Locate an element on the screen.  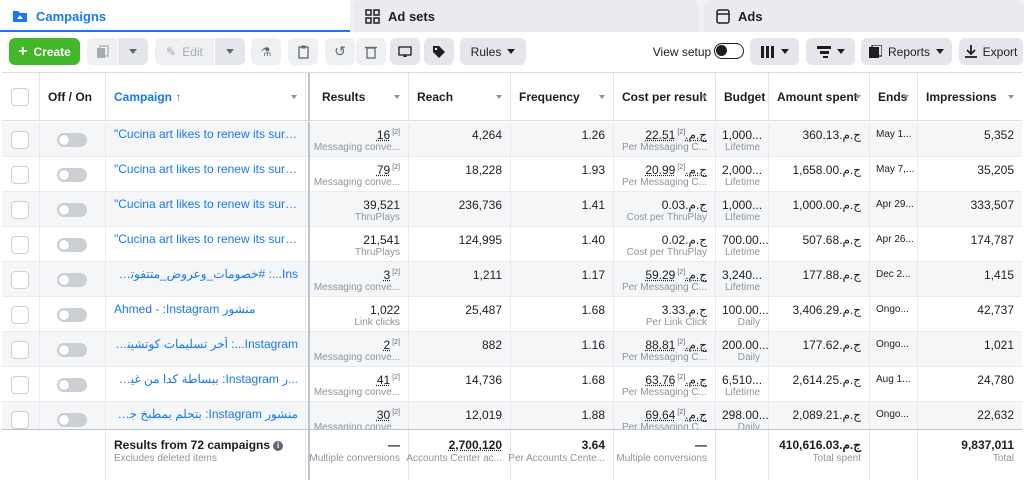
duplicate-button is located at coordinates (102, 51).